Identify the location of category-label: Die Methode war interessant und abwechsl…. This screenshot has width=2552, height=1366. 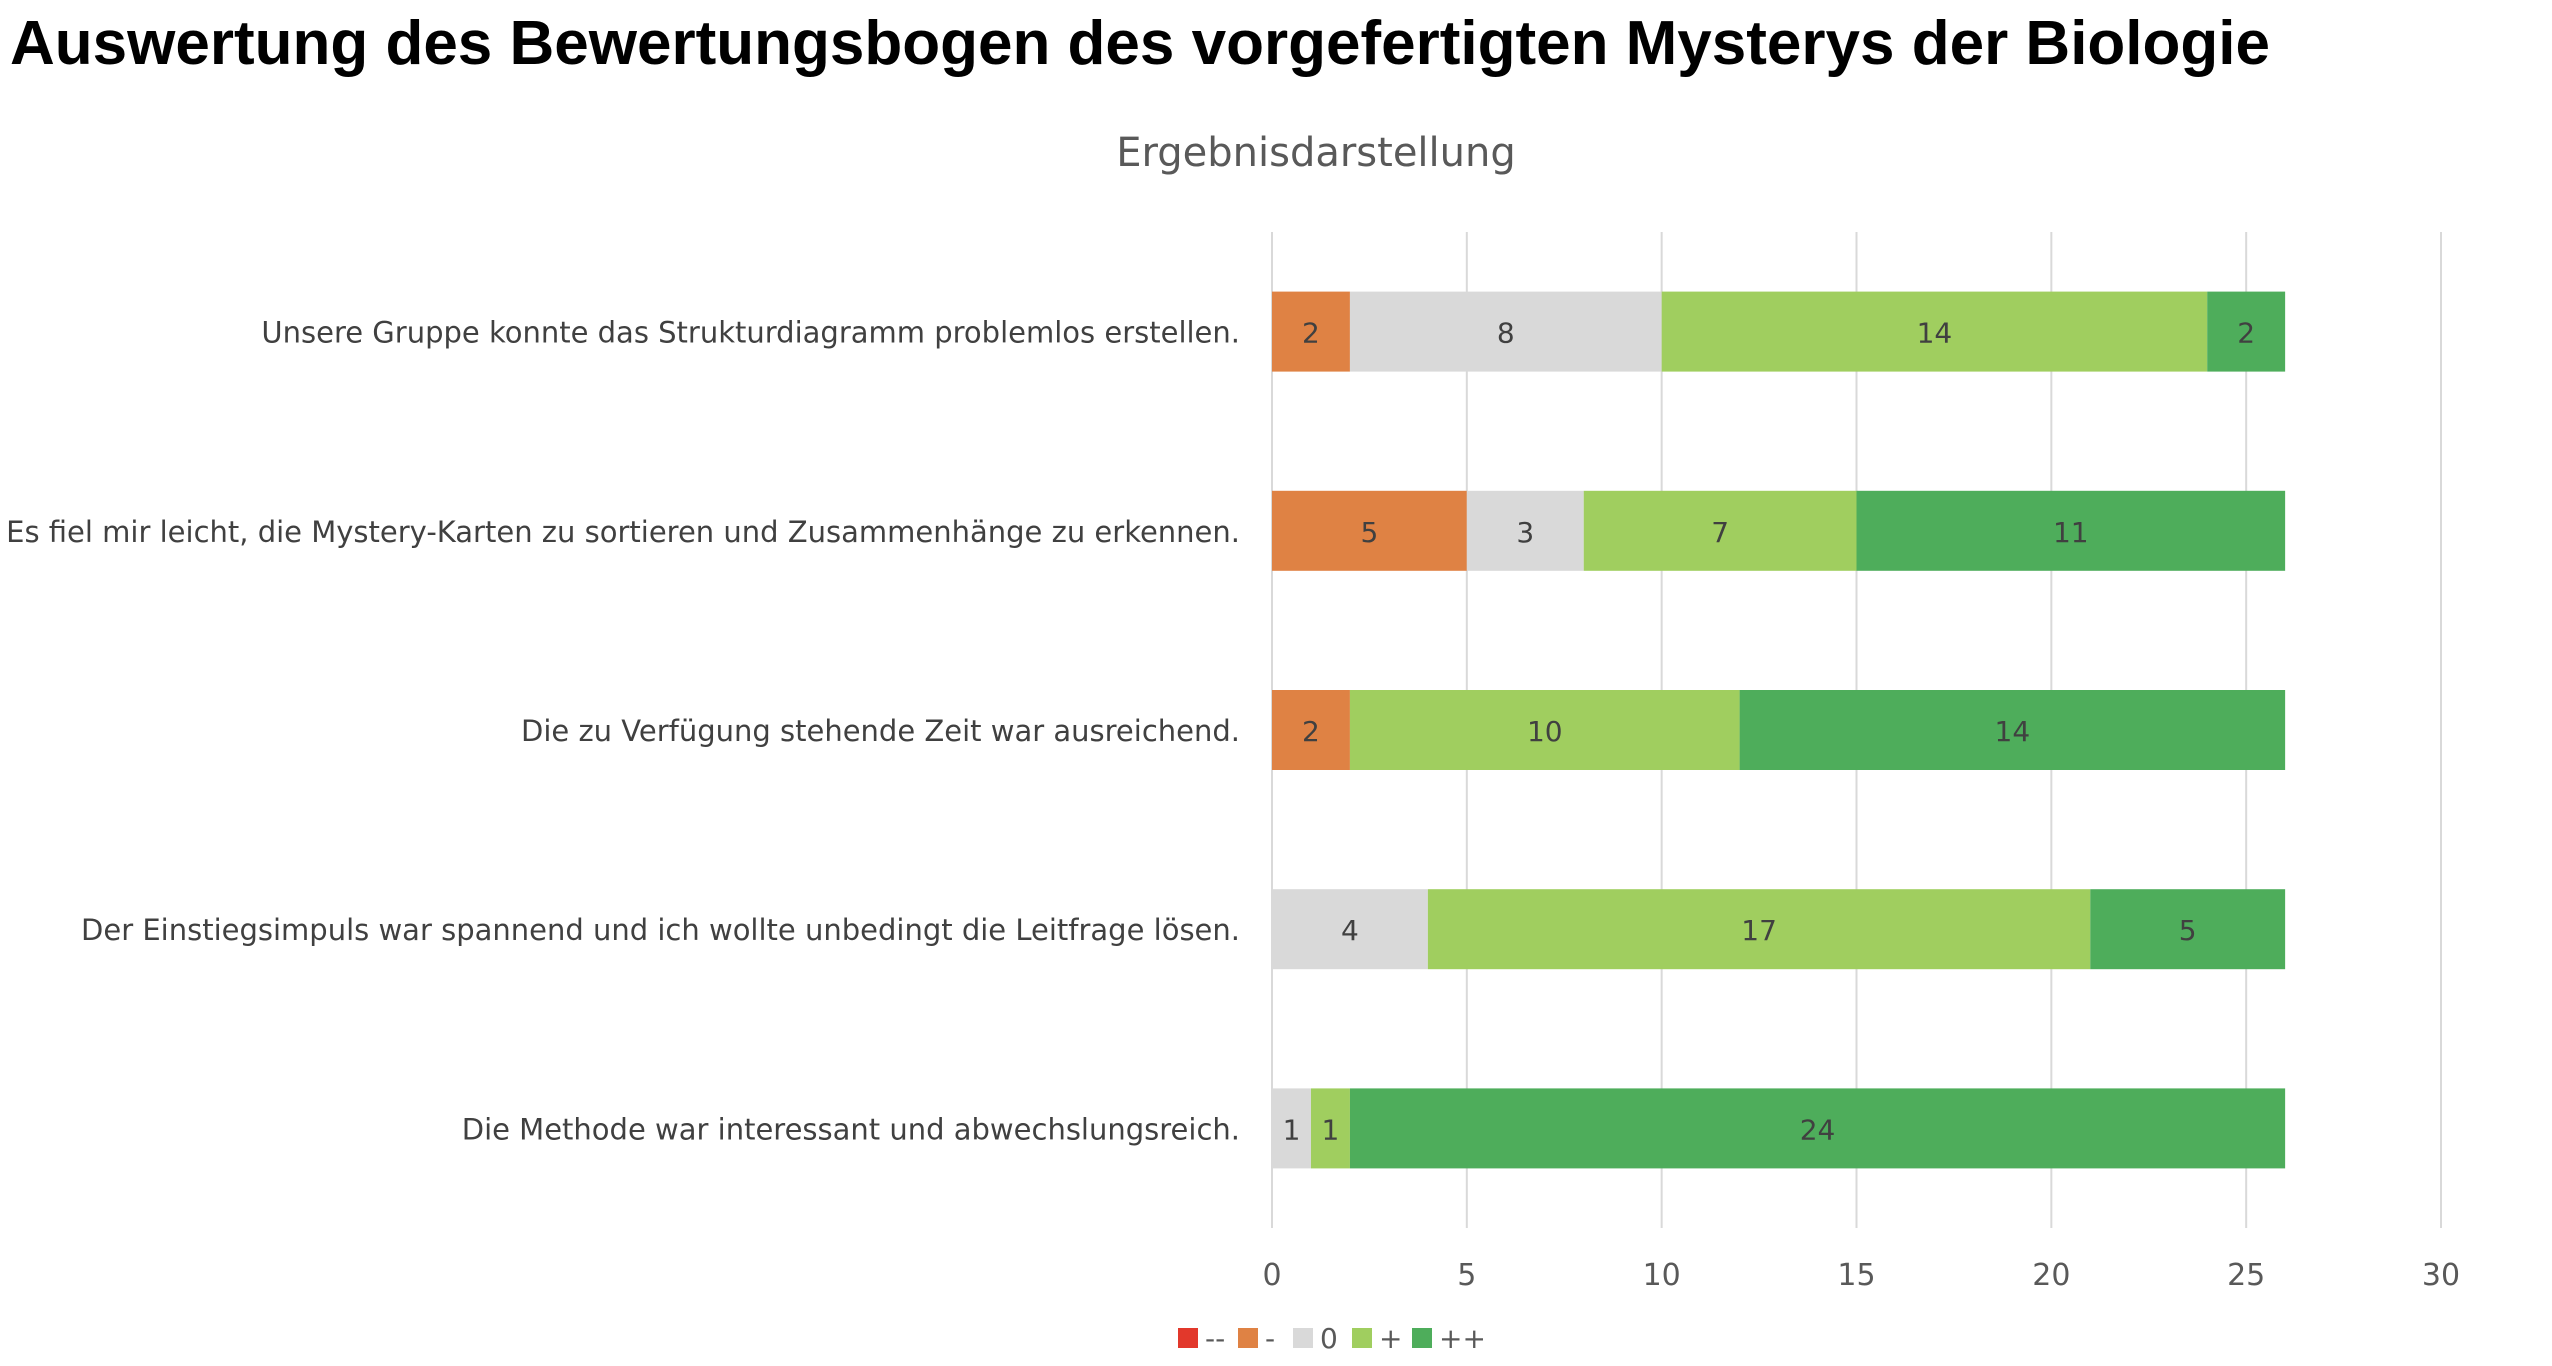
(851, 1129).